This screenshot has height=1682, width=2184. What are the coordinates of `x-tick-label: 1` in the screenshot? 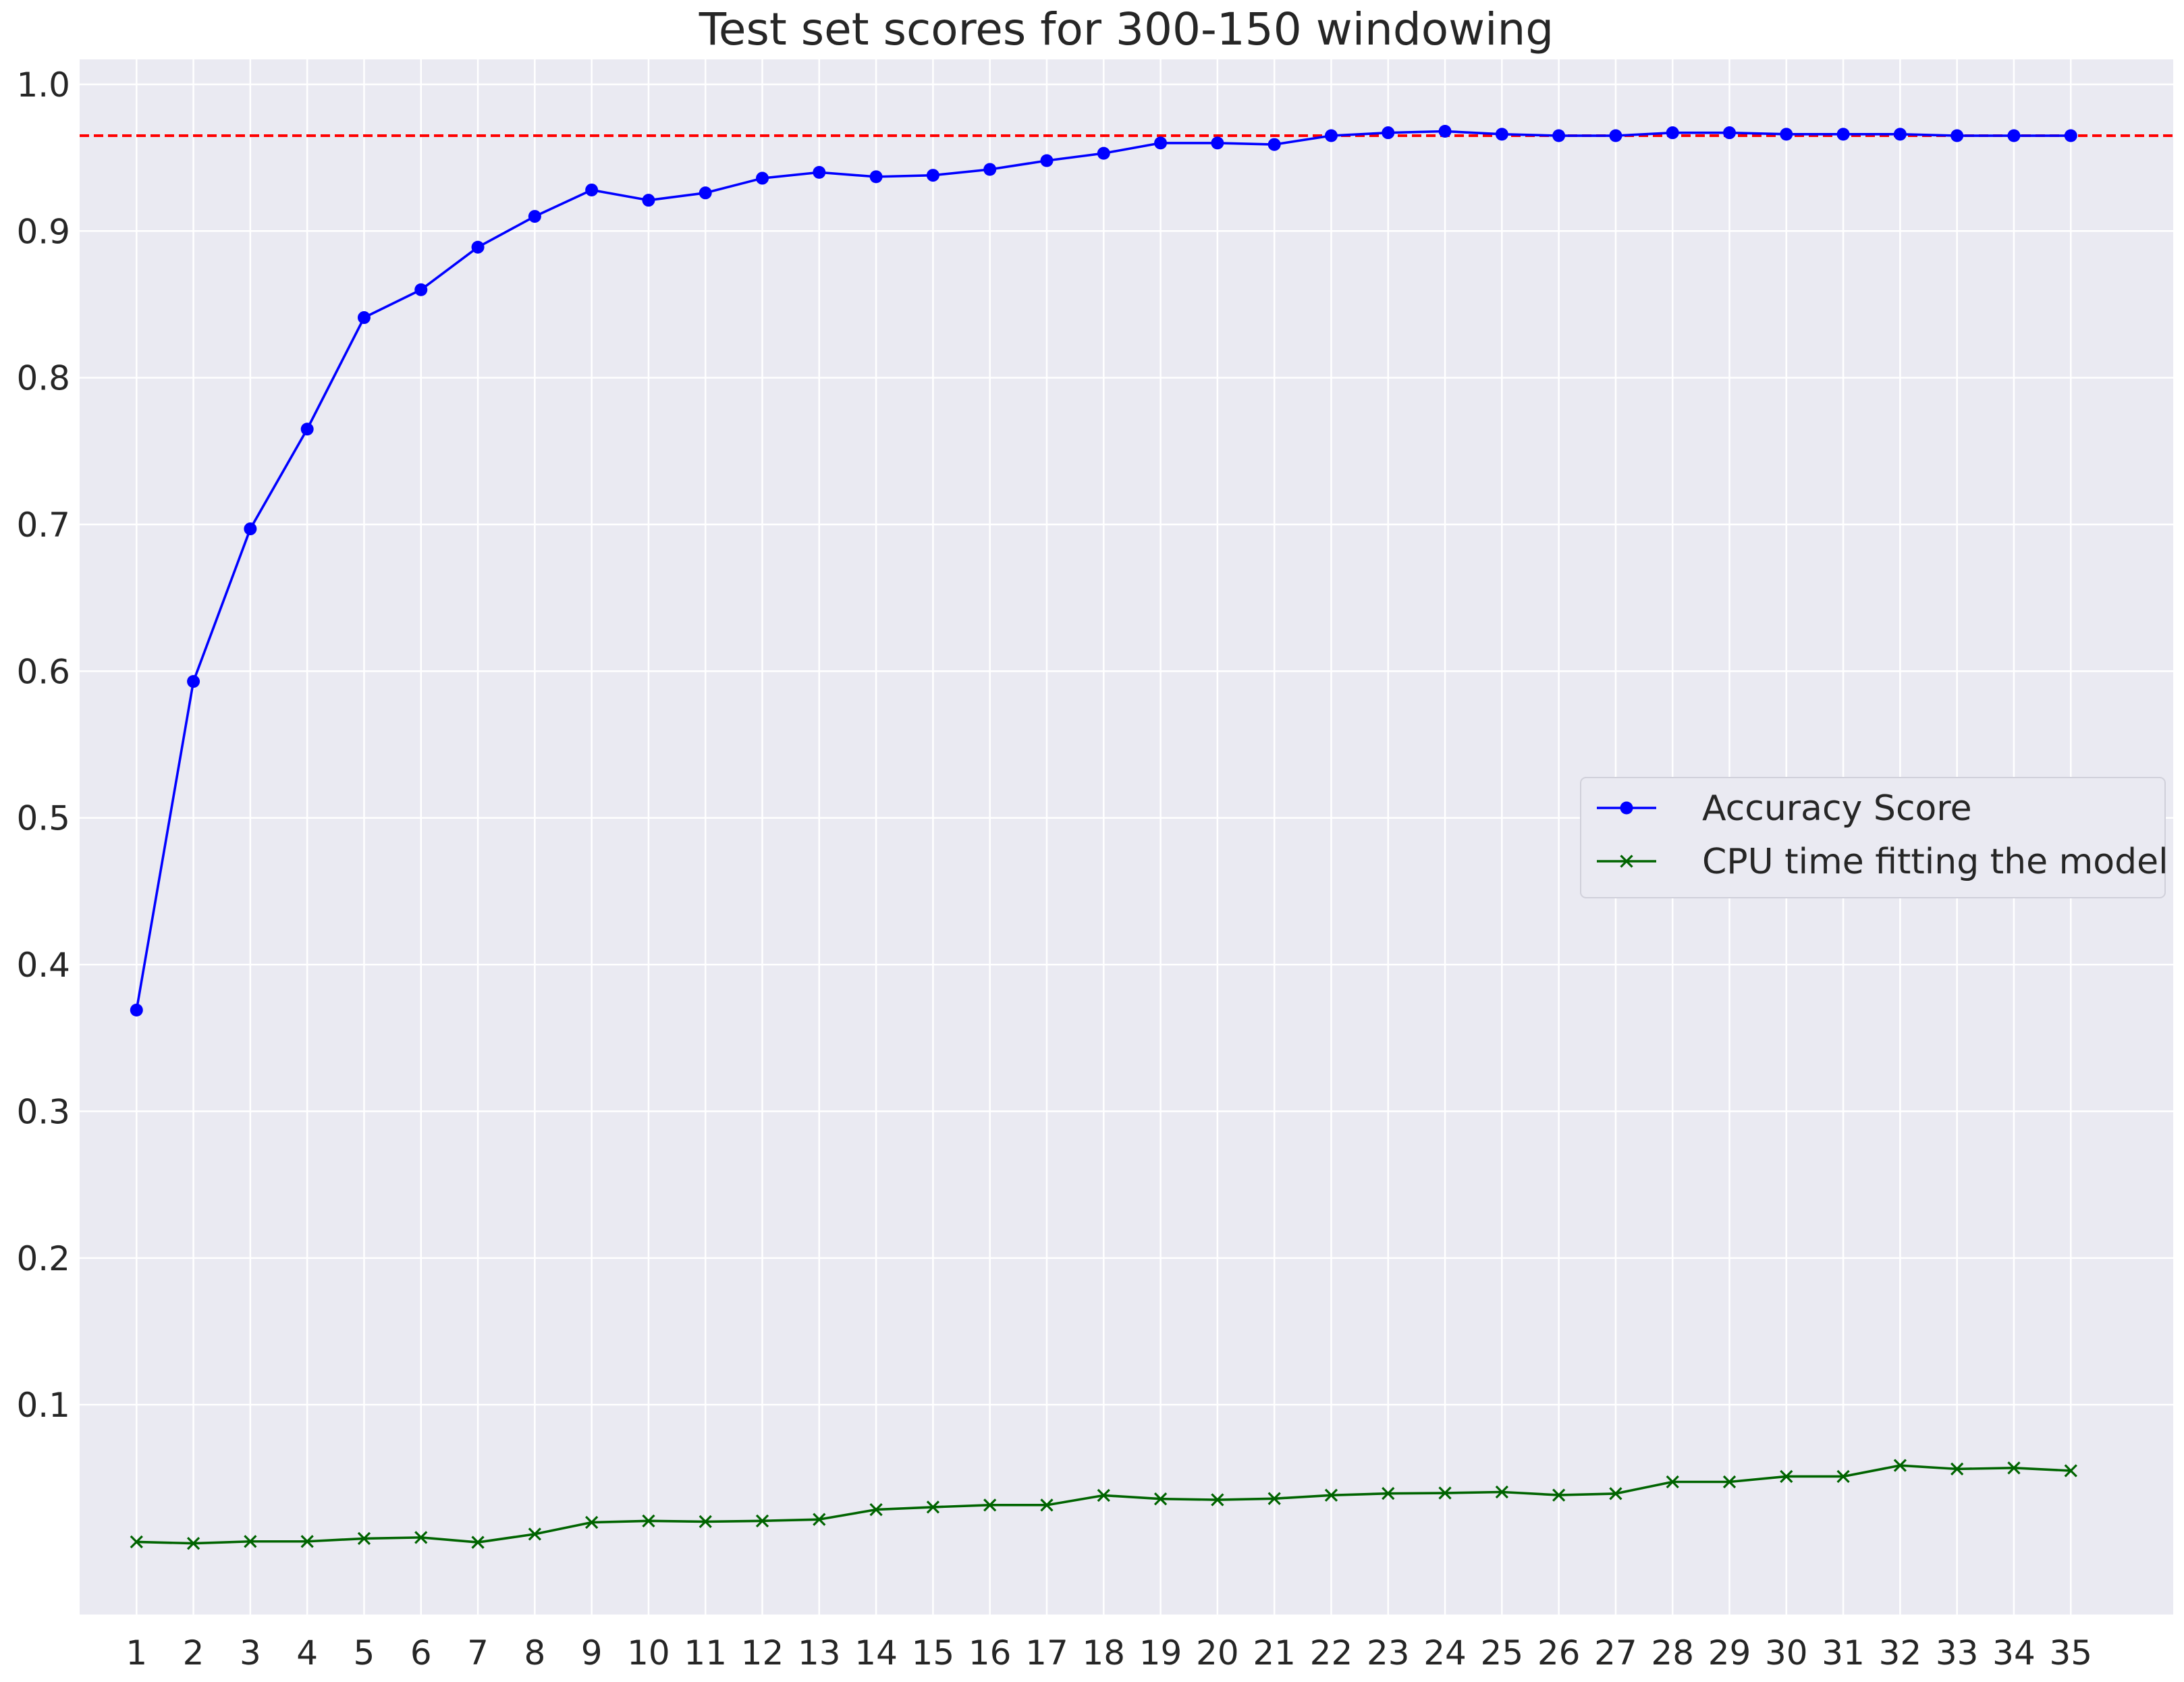 It's located at (136, 1653).